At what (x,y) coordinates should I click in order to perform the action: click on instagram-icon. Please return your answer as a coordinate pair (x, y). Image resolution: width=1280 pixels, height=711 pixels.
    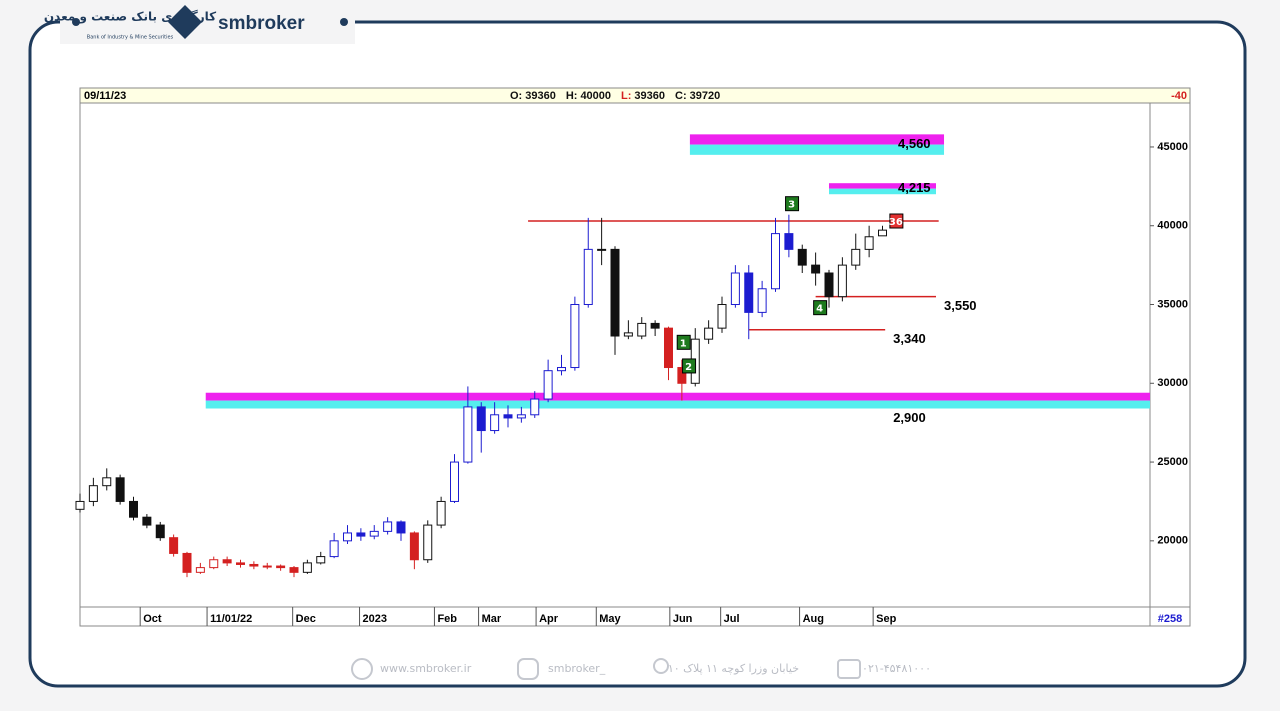
    Looking at the image, I should click on (528, 669).